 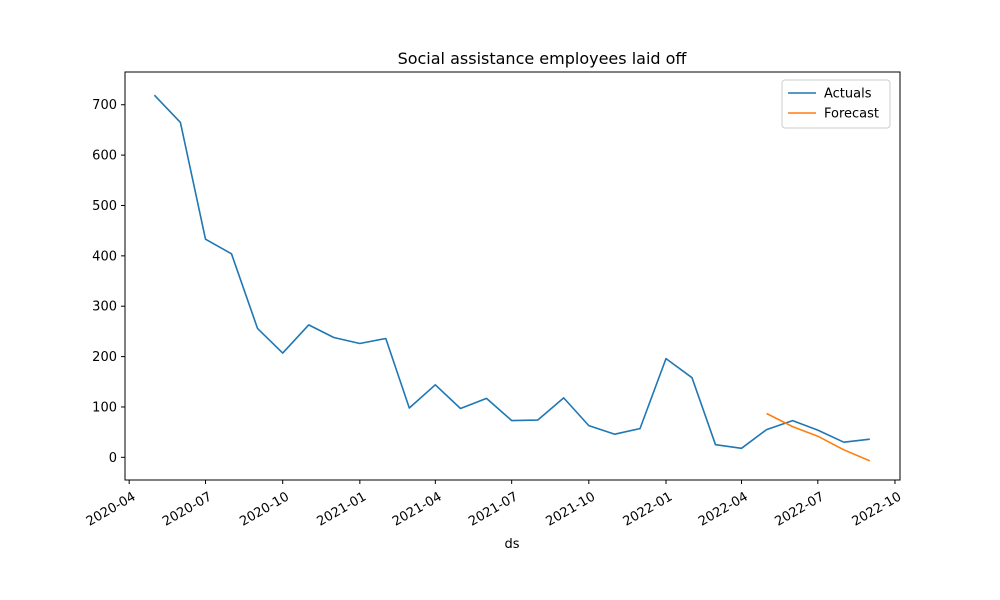 I want to click on x-tick-label: 2020-10, so click(x=264, y=509).